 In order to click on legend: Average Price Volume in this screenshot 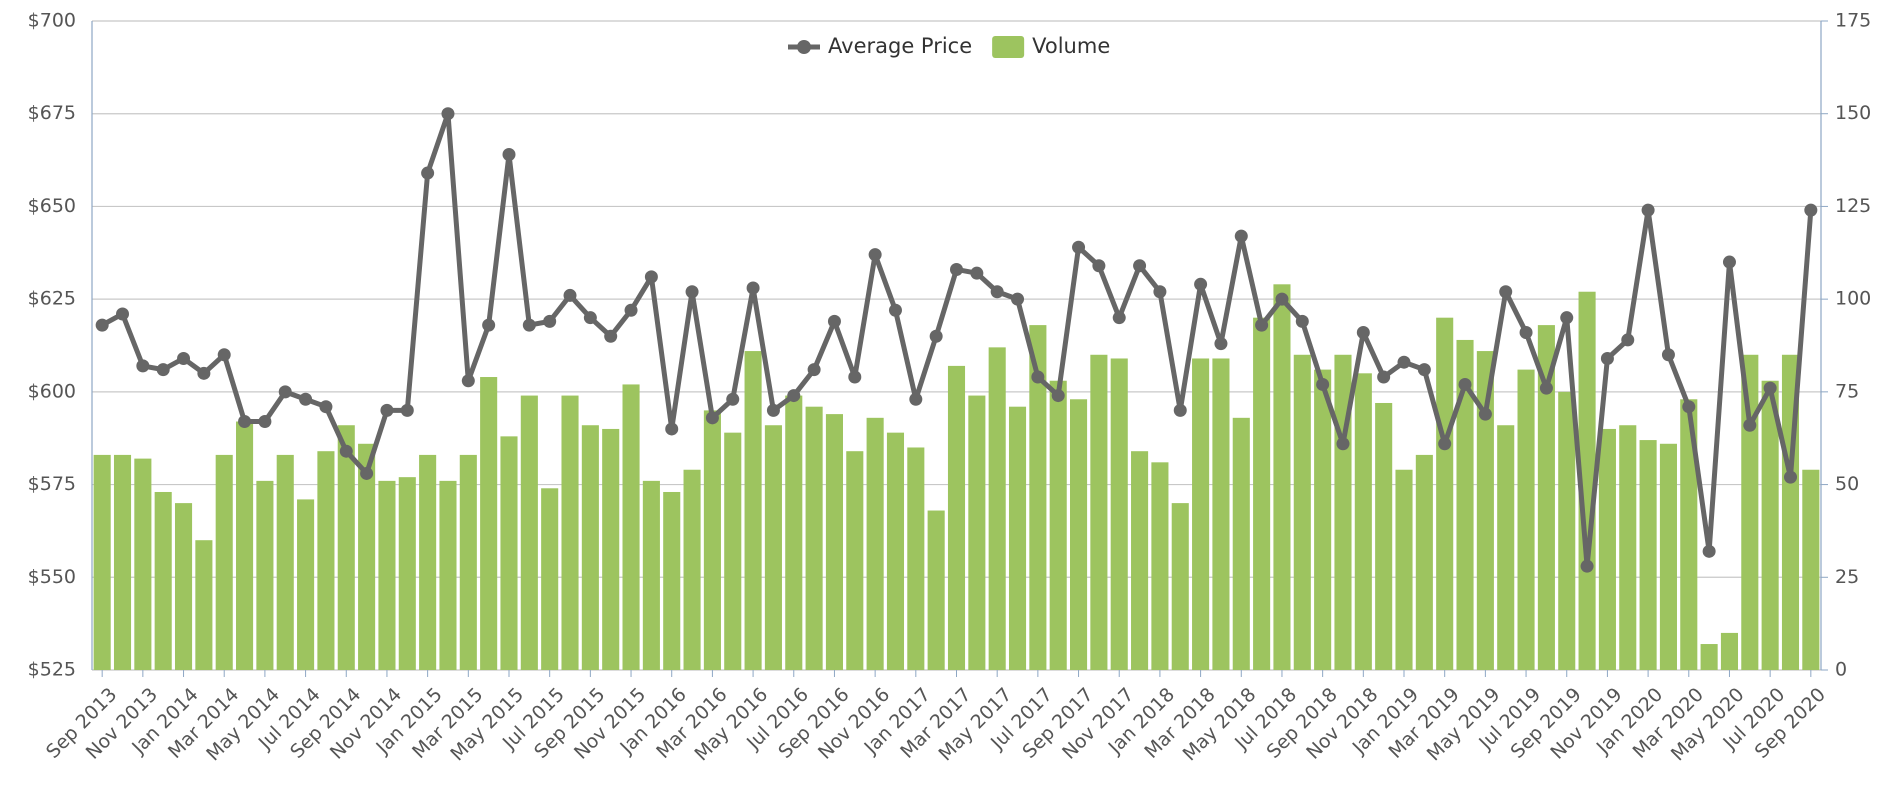, I will do `click(949, 46)`.